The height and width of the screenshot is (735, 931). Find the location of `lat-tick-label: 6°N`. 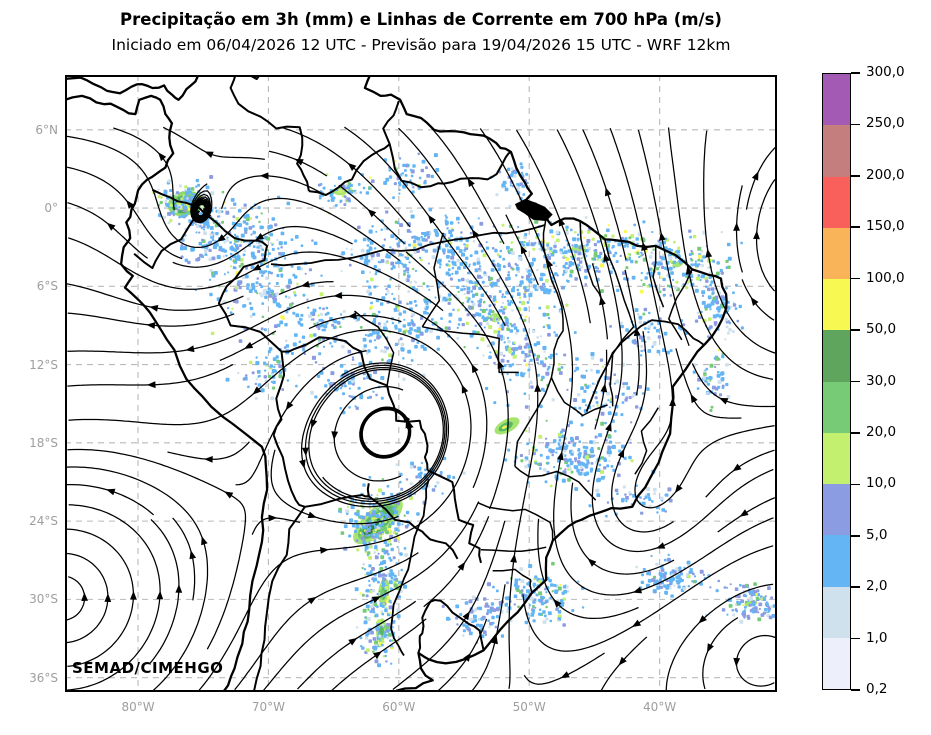

lat-tick-label: 6°N is located at coordinates (46, 129).